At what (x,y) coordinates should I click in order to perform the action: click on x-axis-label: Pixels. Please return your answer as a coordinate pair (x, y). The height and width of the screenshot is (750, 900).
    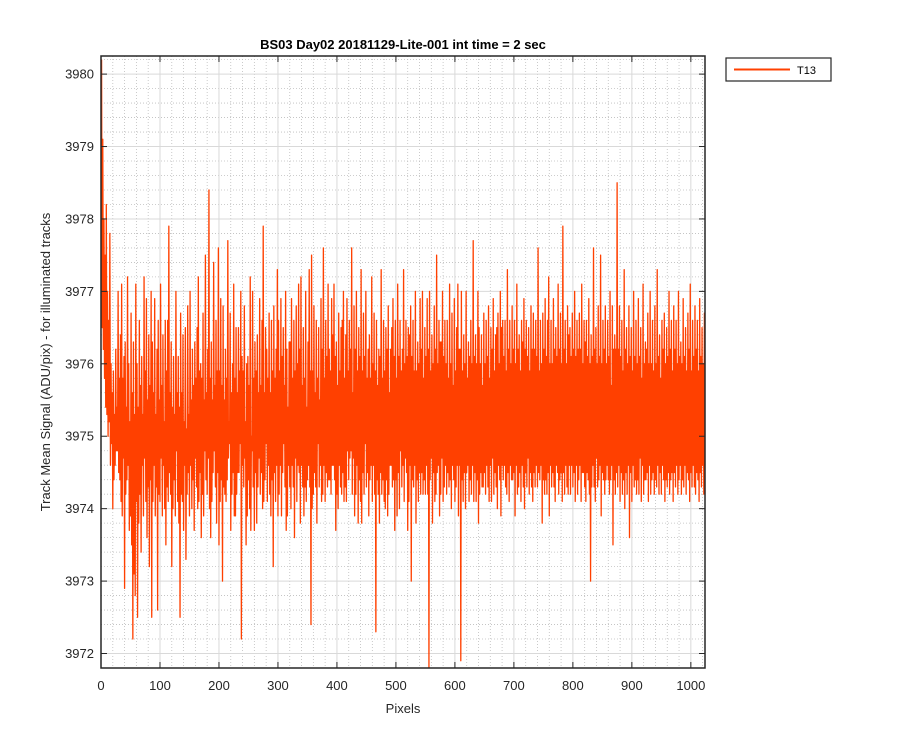
    Looking at the image, I should click on (403, 708).